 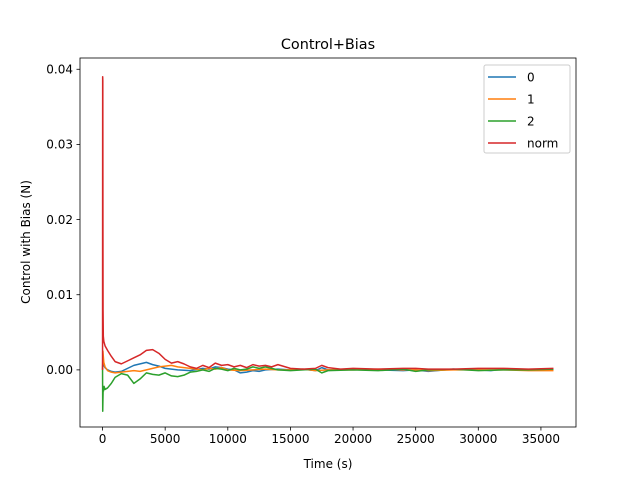 What do you see at coordinates (103, 439) in the screenshot?
I see `x-tick-label: 0` at bounding box center [103, 439].